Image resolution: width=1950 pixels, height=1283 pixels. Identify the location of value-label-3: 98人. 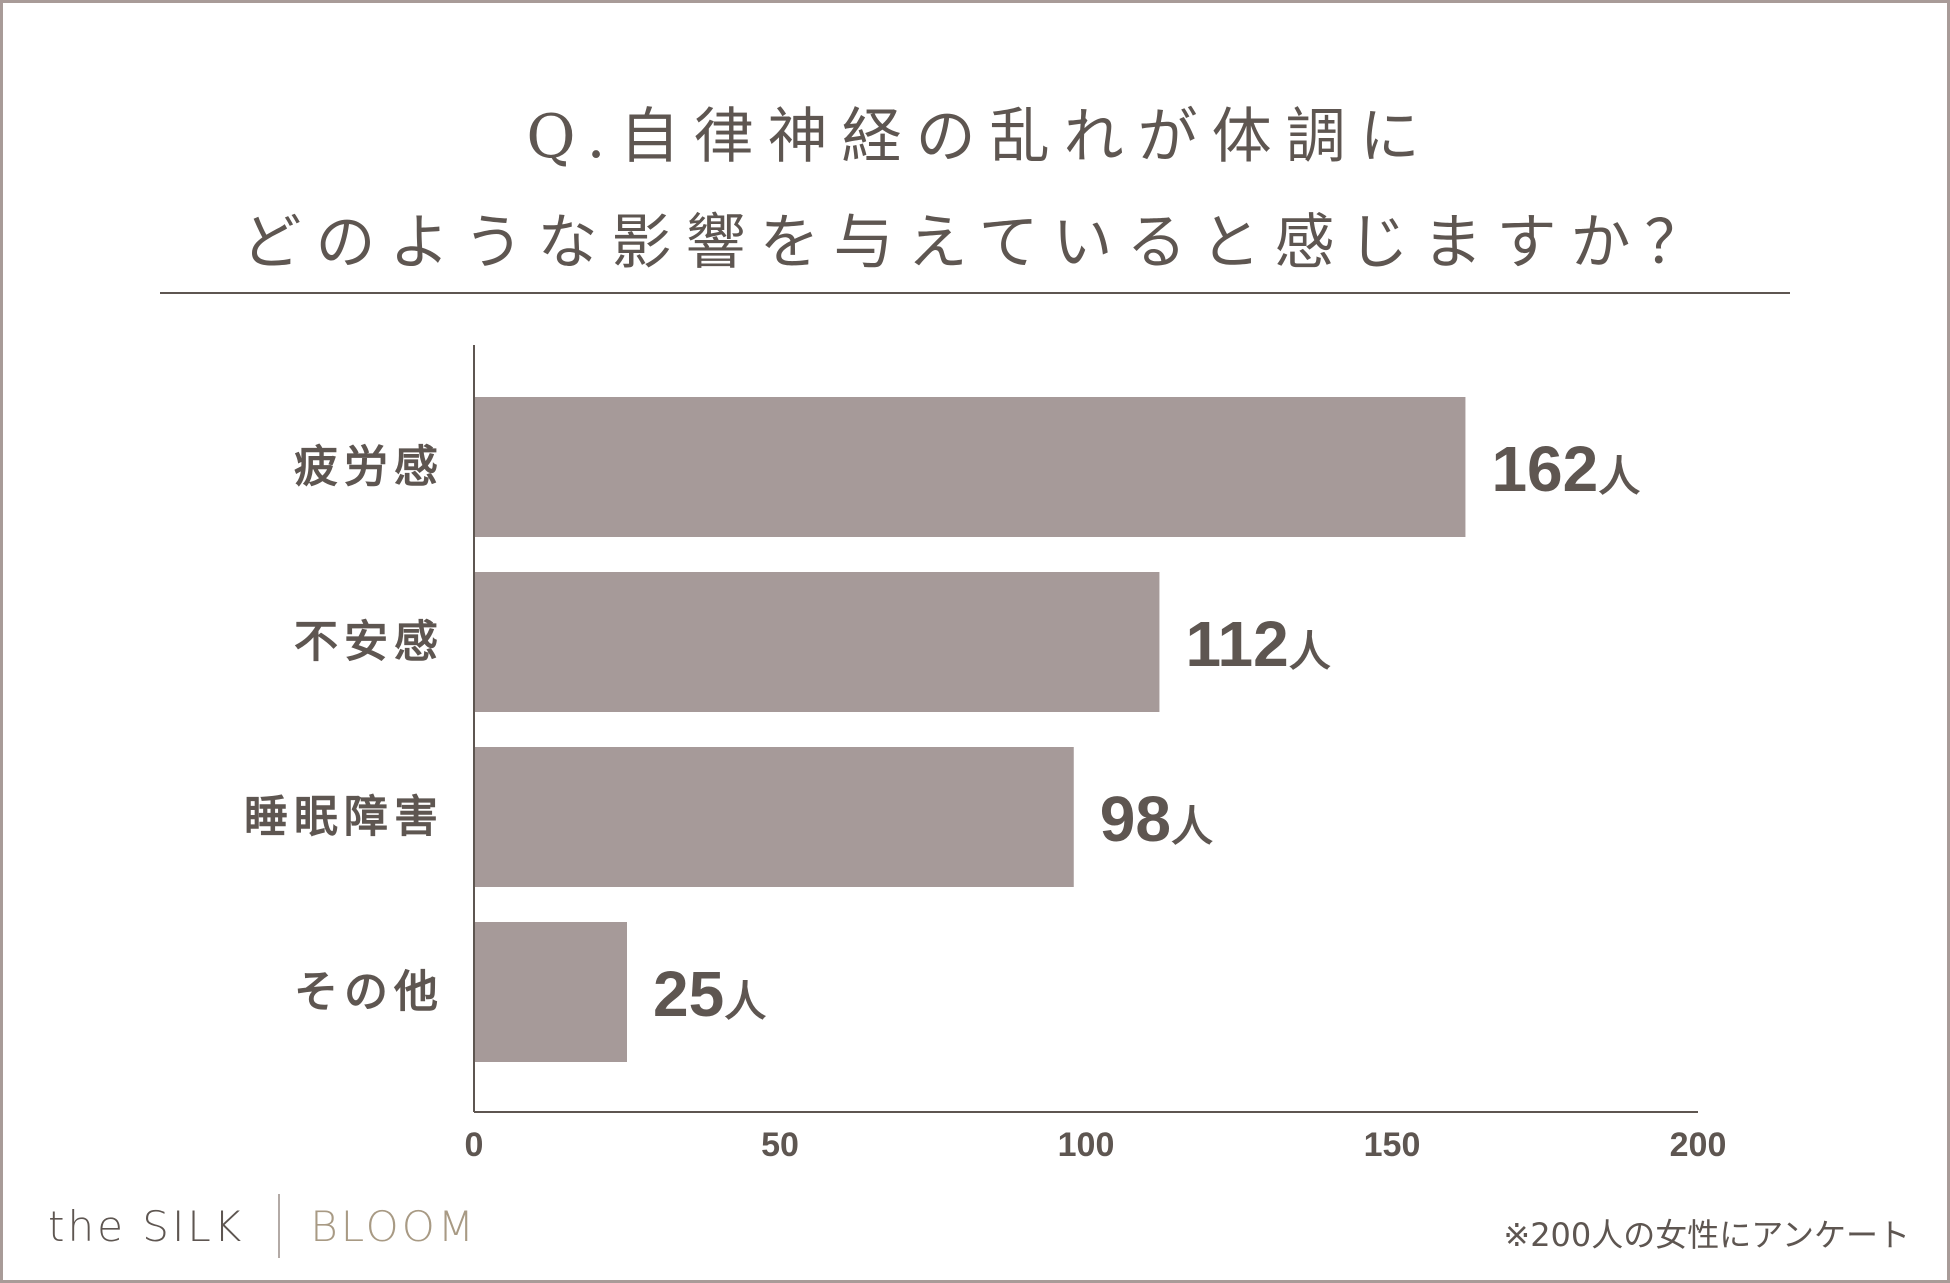
(1156, 819).